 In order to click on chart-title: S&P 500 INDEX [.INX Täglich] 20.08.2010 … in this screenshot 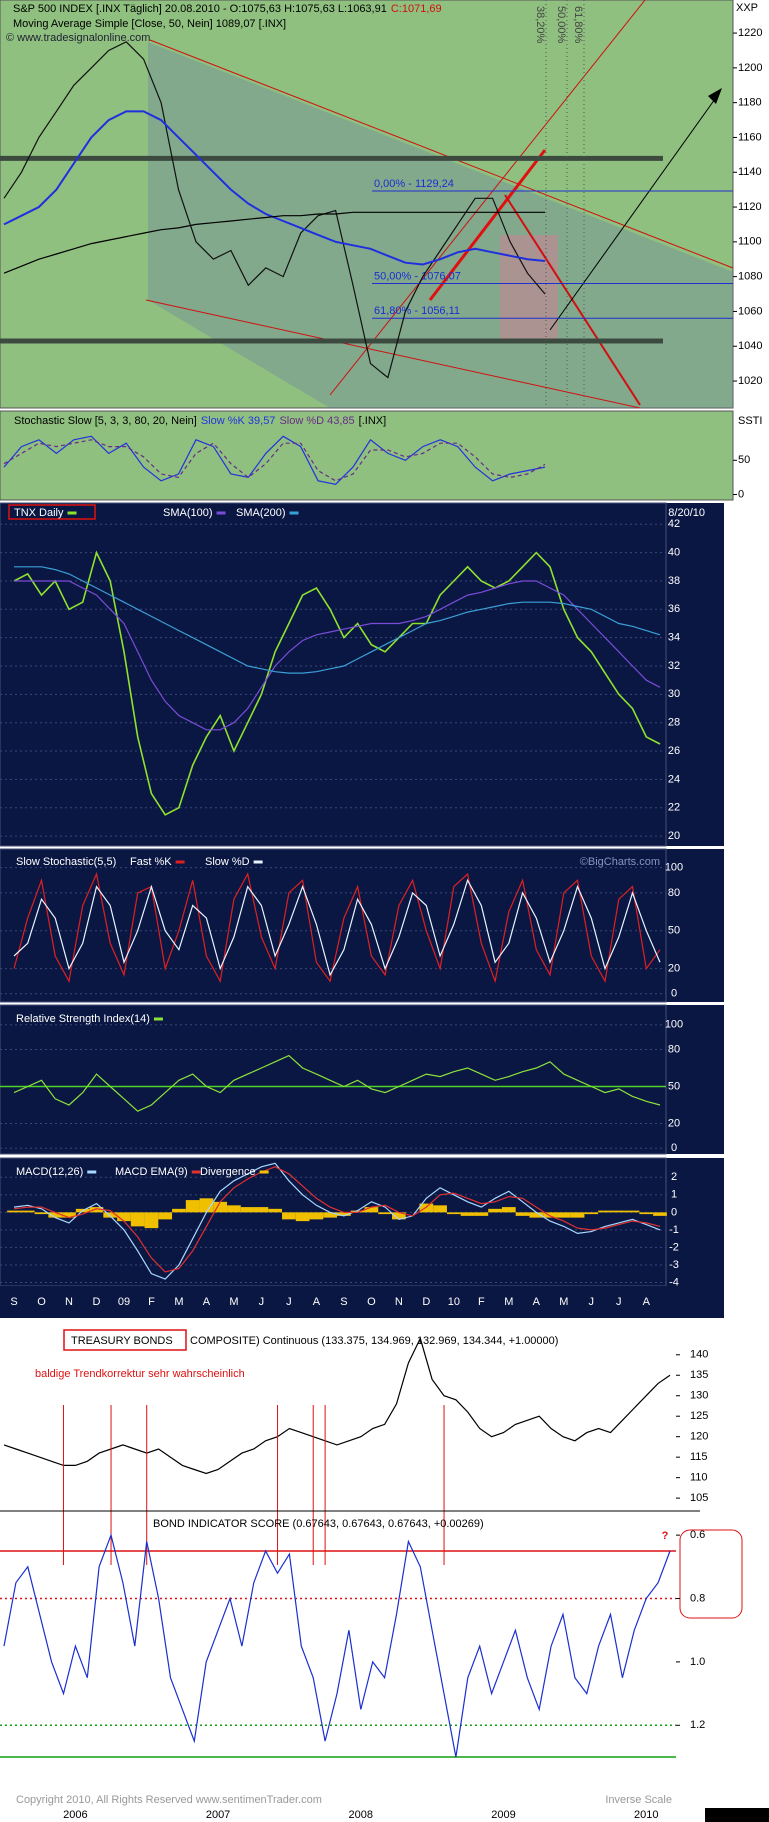, I will do `click(227, 9)`.